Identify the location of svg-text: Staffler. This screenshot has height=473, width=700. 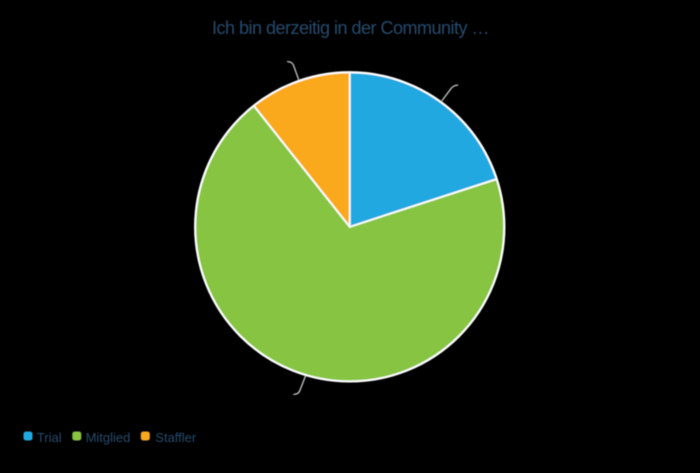
(176, 437).